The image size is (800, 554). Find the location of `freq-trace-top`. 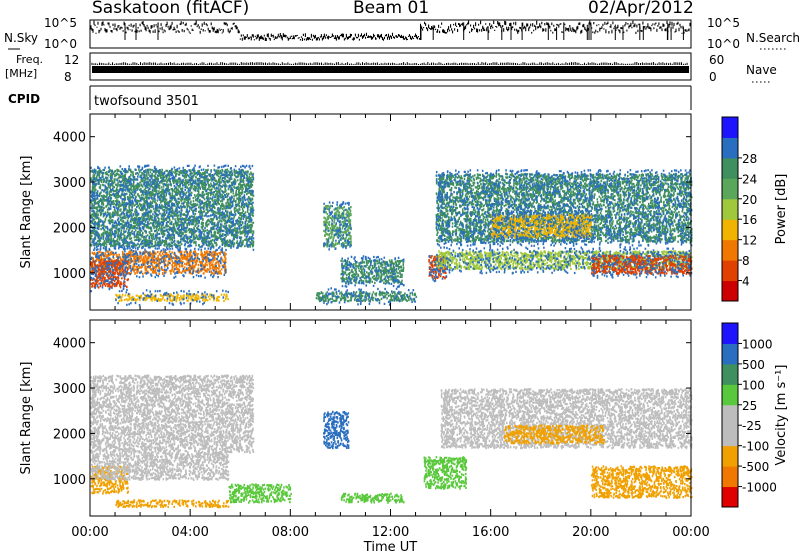

freq-trace-top is located at coordinates (389, 63).